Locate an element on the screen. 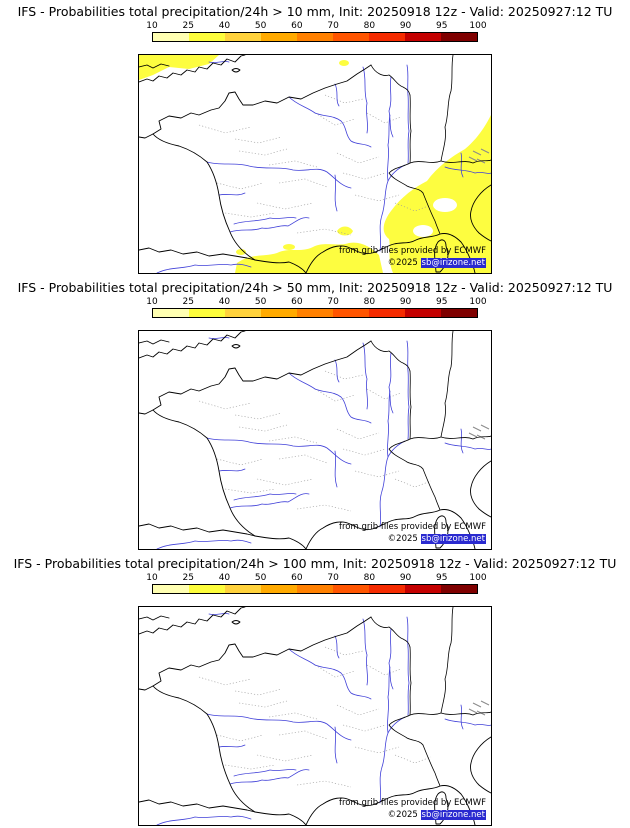 This screenshot has height=828, width=630. admin-boundaries is located at coordinates (315, 441).